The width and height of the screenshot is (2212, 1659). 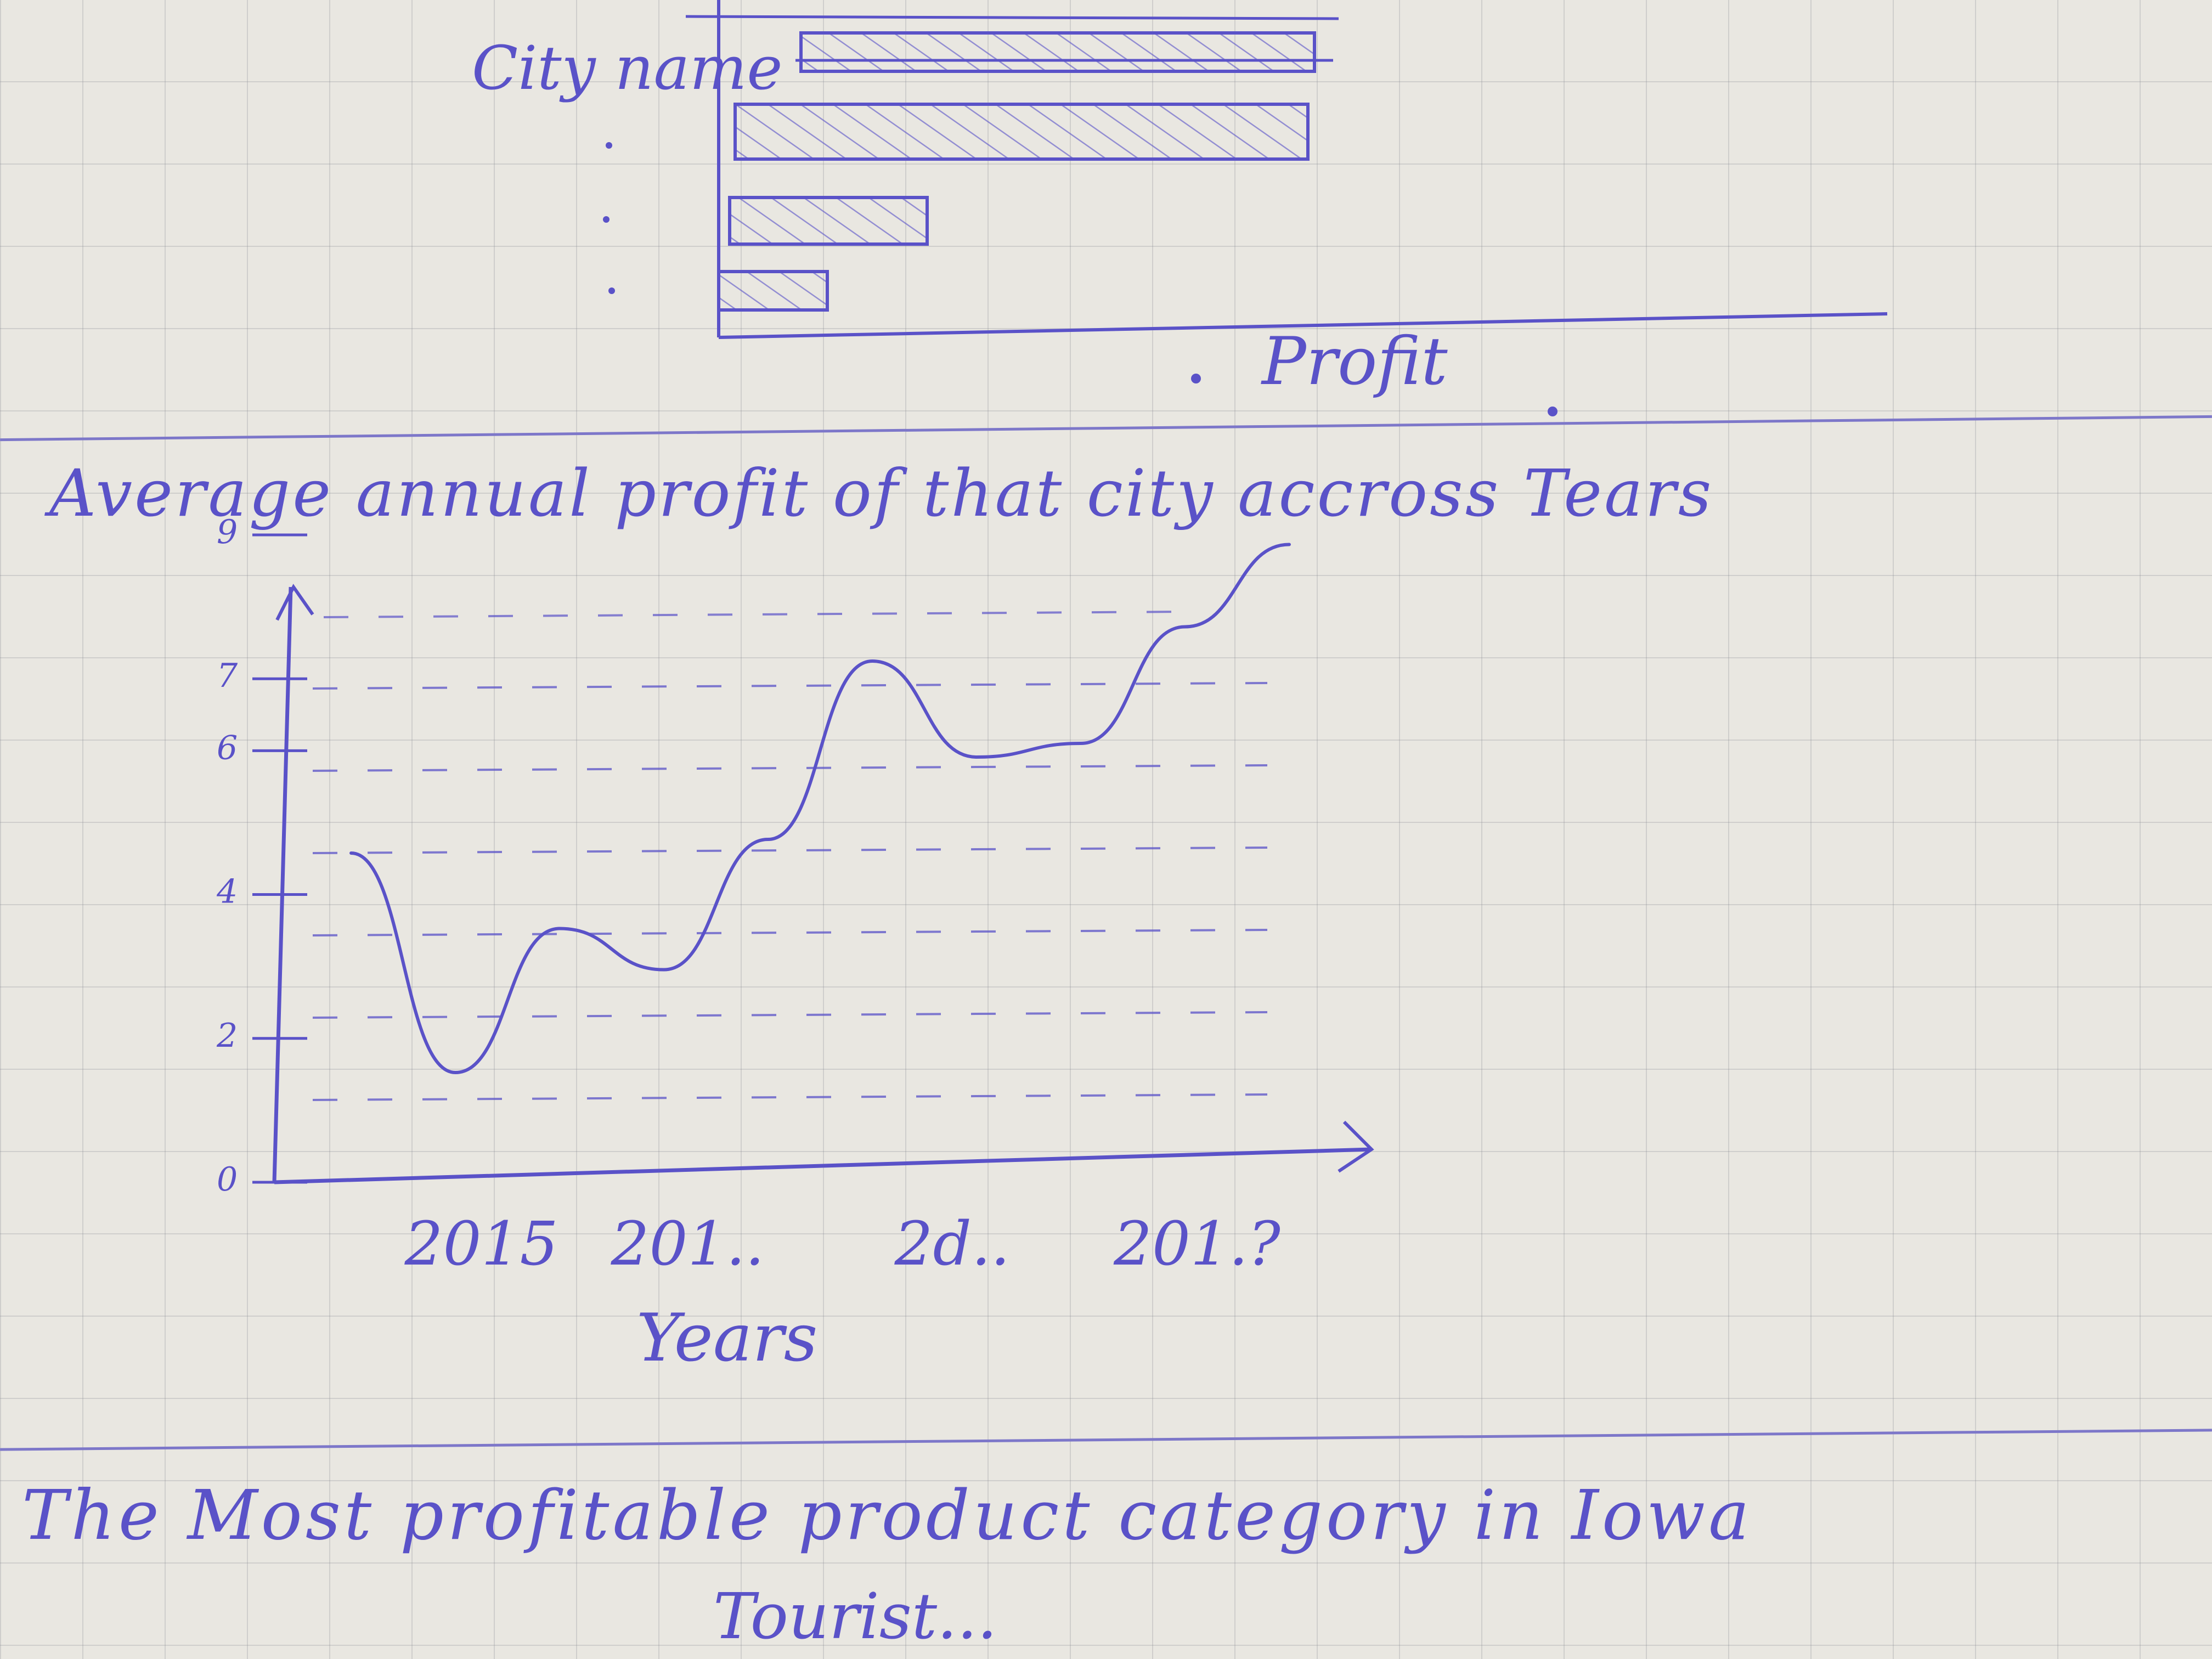 What do you see at coordinates (227, 892) in the screenshot?
I see `y-tick-label: 4` at bounding box center [227, 892].